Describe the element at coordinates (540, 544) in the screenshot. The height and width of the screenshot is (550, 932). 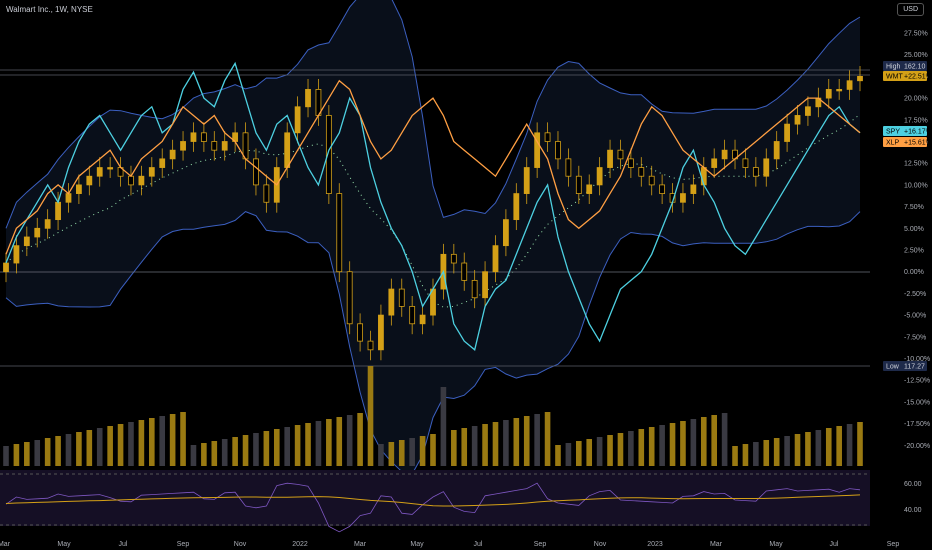
I see `x-tick-label: Sep` at that location.